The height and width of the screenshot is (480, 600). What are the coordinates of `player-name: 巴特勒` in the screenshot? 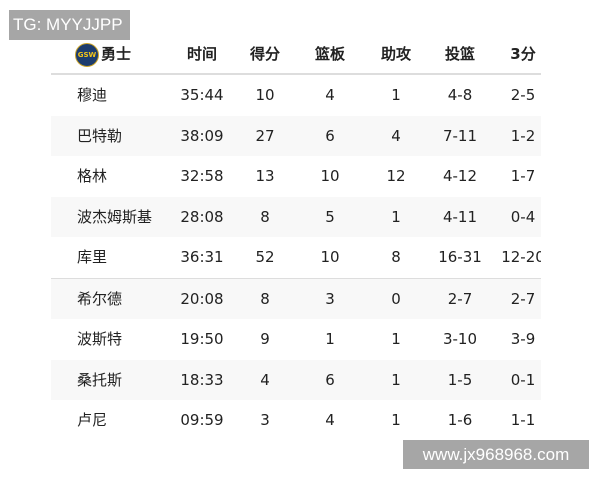 It's located at (100, 135).